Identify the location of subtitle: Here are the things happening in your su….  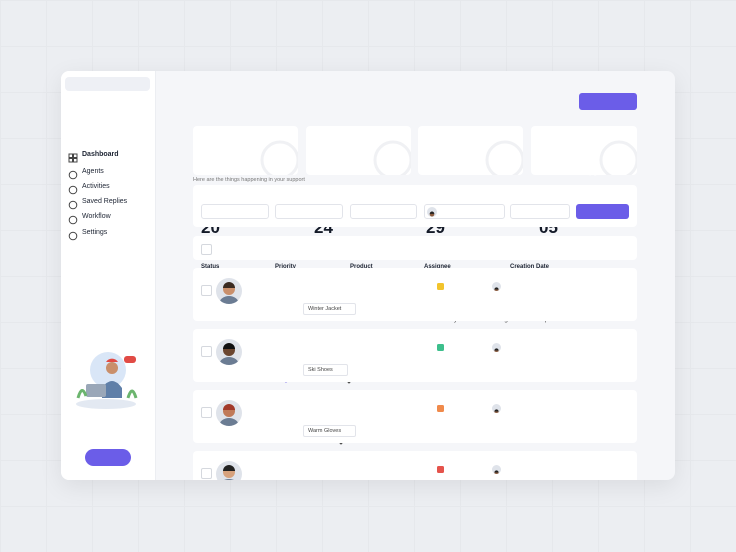
(249, 180).